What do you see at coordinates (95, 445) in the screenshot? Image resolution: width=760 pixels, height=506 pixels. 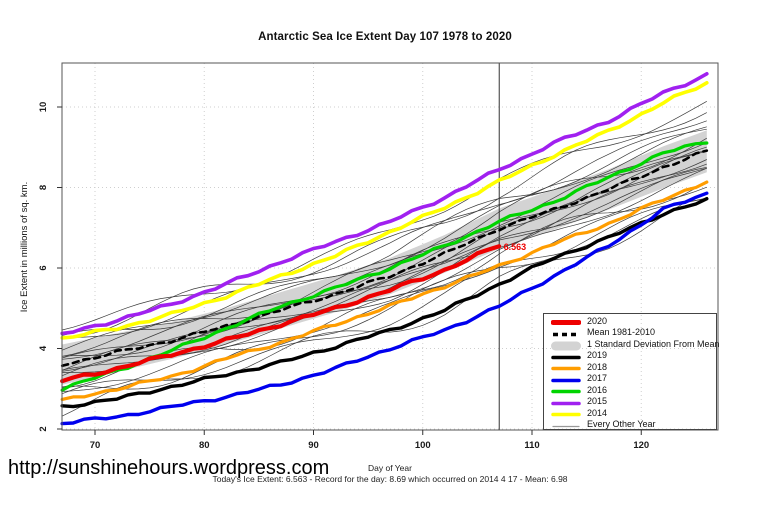 I see `x-tick-label: 70` at bounding box center [95, 445].